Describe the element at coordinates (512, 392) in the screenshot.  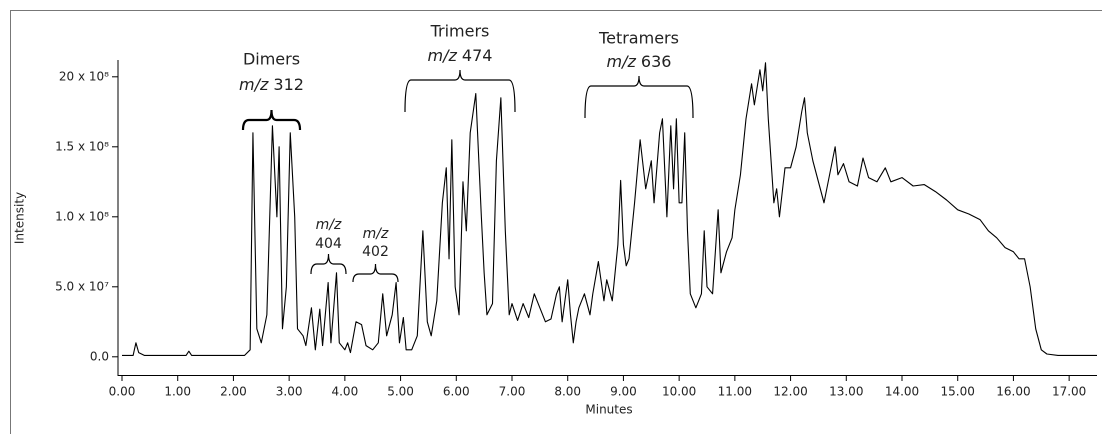
I see `x-tick-label: 7.00` at that location.